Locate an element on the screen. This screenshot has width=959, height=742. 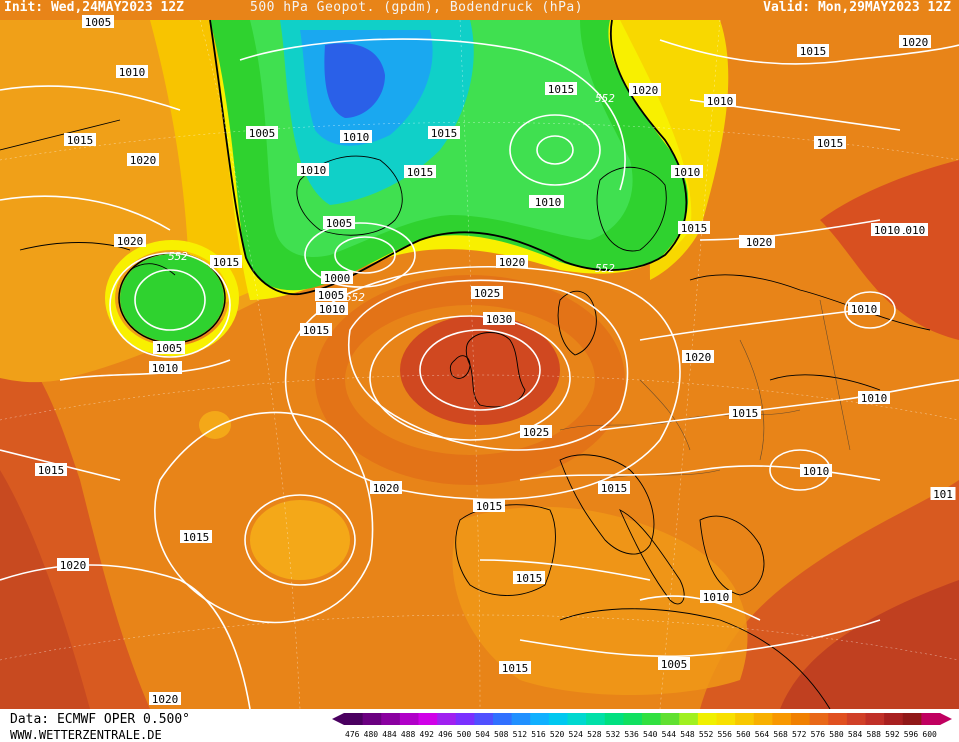
isobar-label: 101 is located at coordinates (943, 494).